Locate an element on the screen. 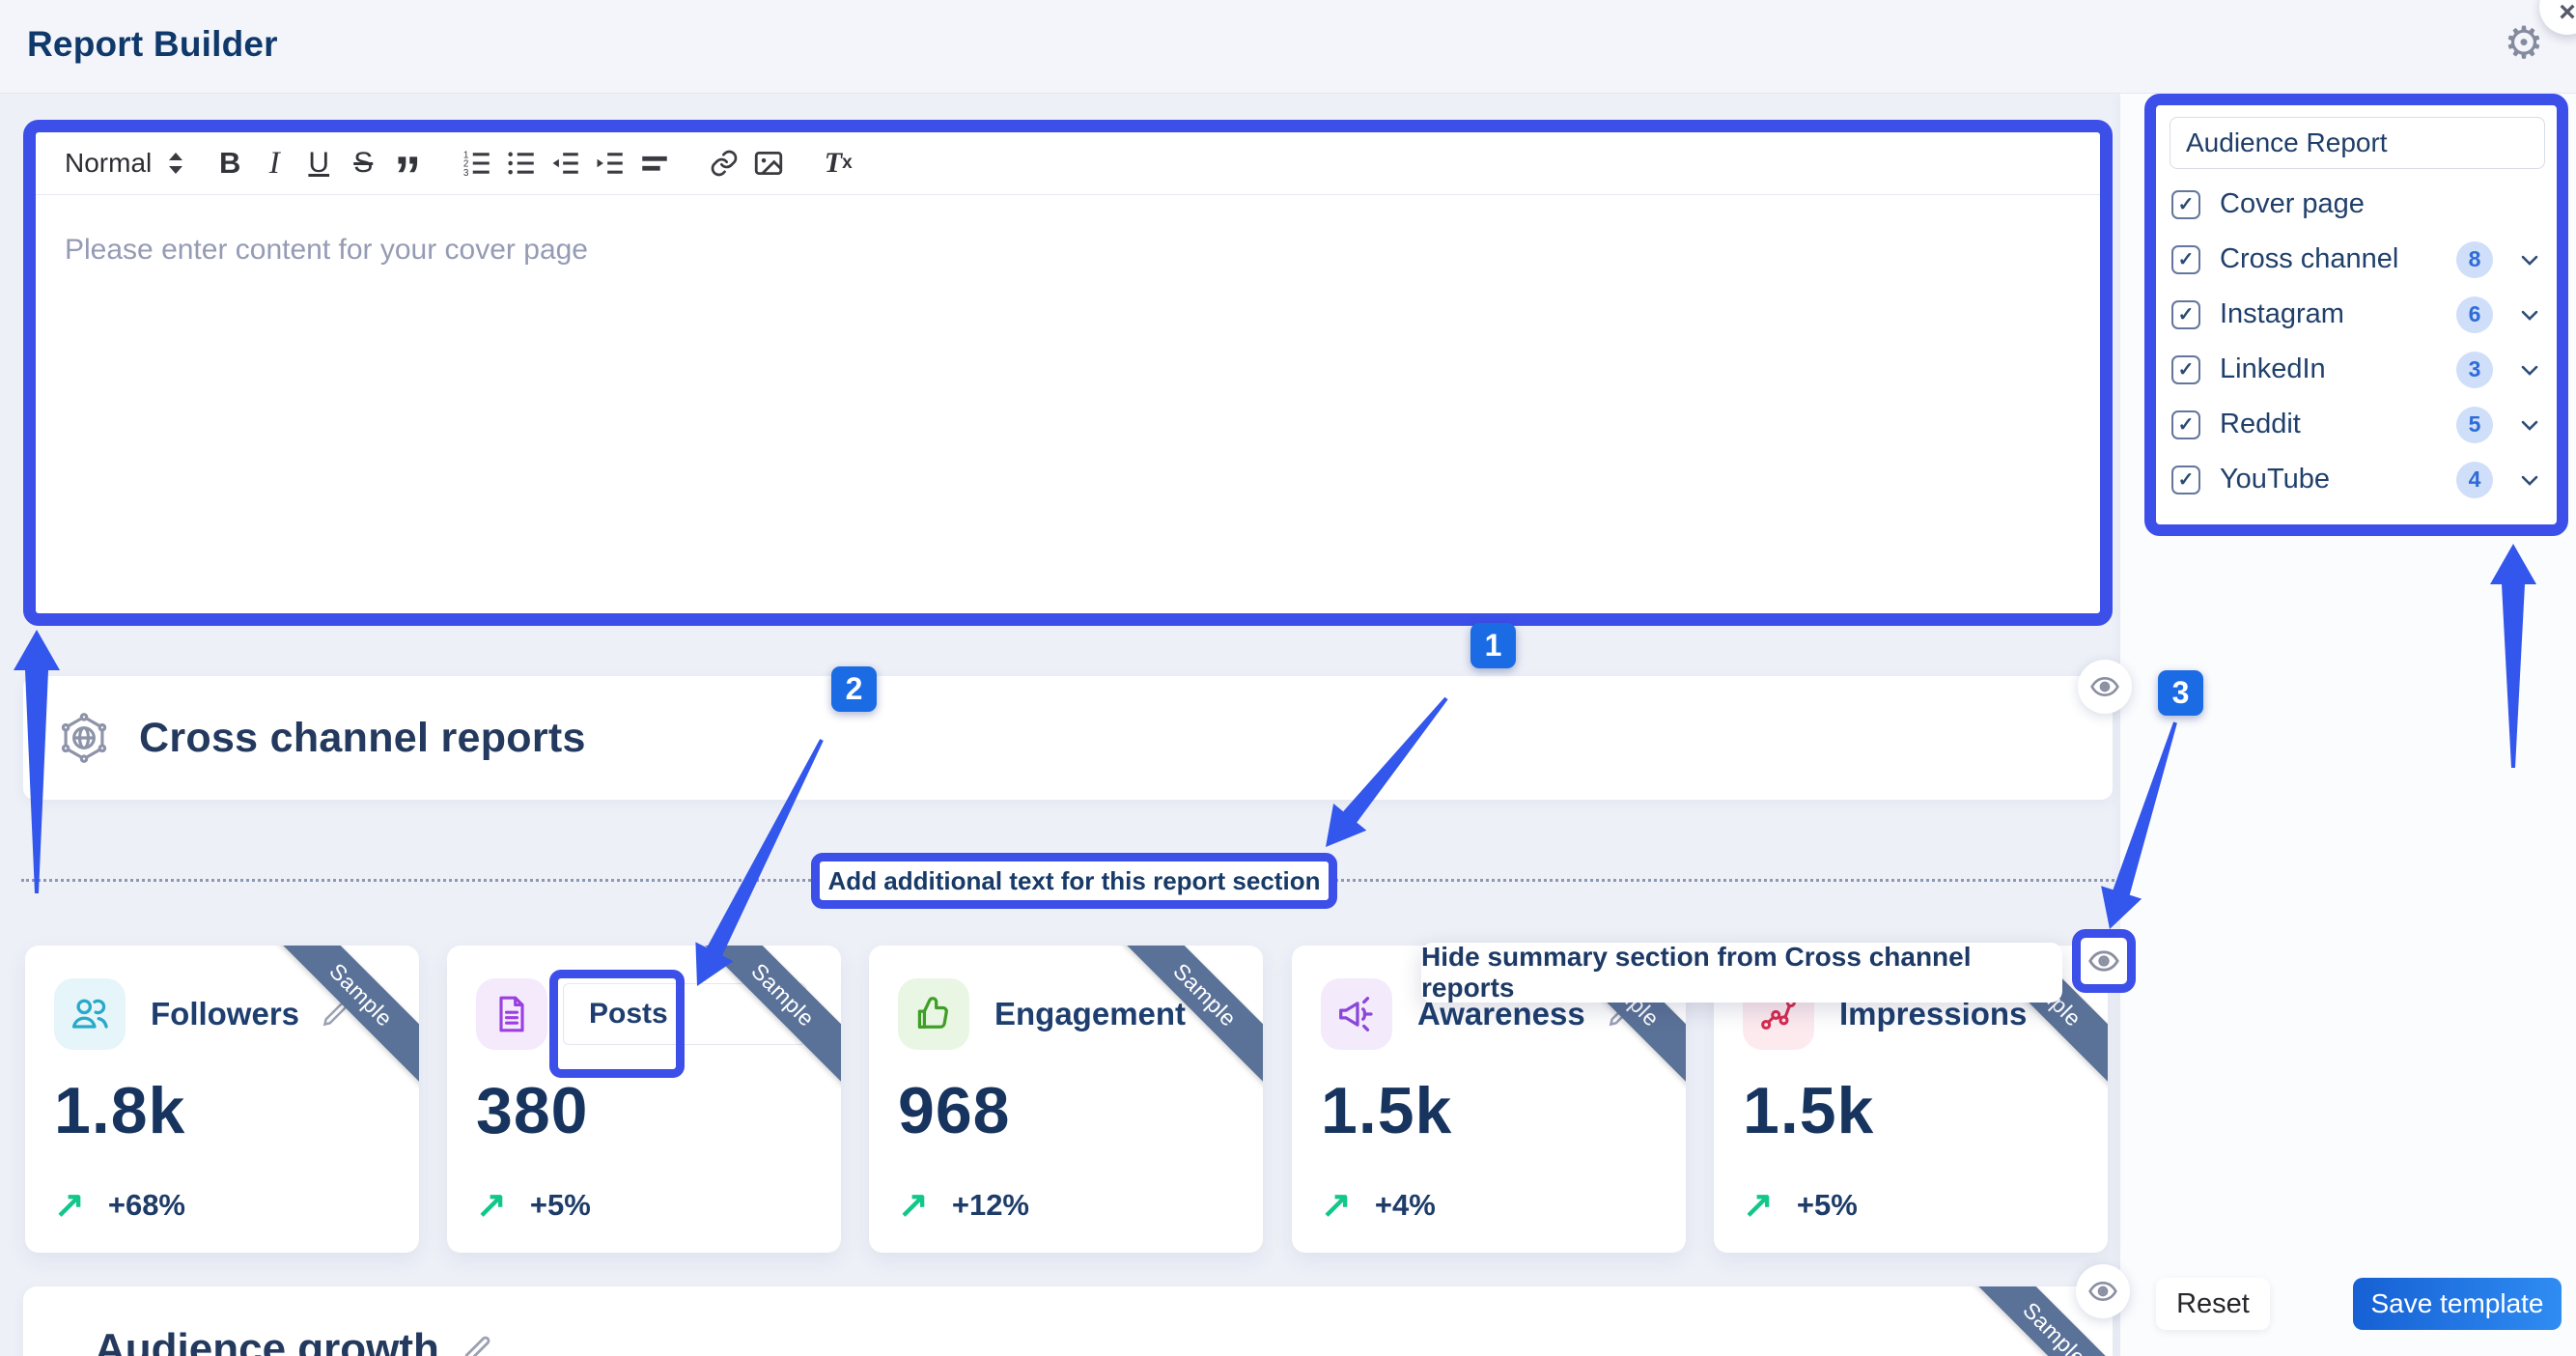 This screenshot has width=2576, height=1356. italic-button: I is located at coordinates (274, 163).